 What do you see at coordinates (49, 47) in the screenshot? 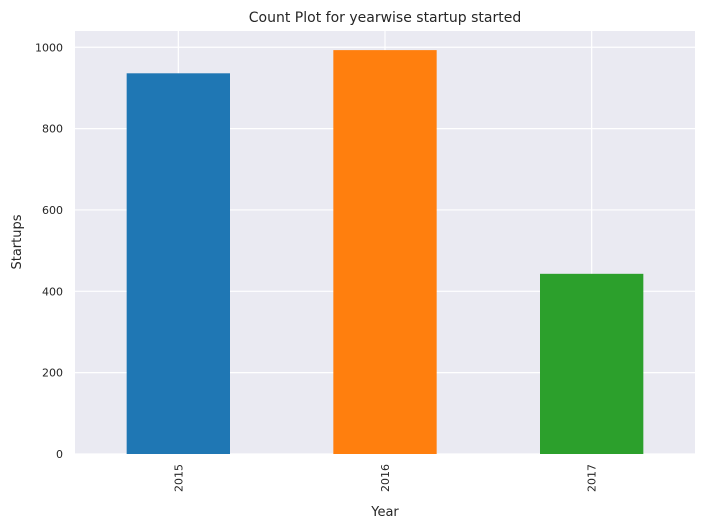
I see `y-tick-label: 1000` at bounding box center [49, 47].